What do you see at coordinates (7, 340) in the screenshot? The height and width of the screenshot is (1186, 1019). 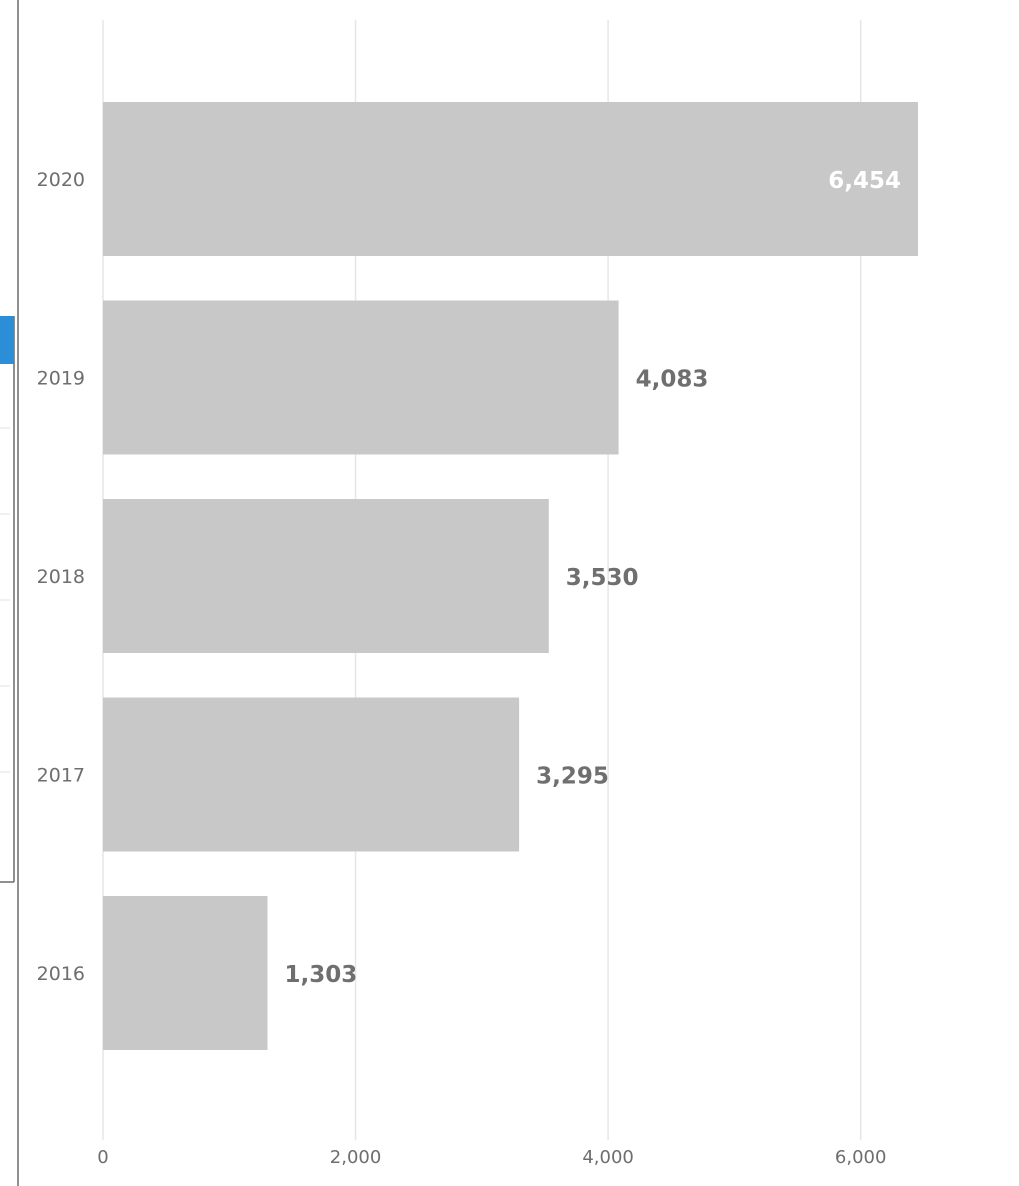 I see `accent-tab` at bounding box center [7, 340].